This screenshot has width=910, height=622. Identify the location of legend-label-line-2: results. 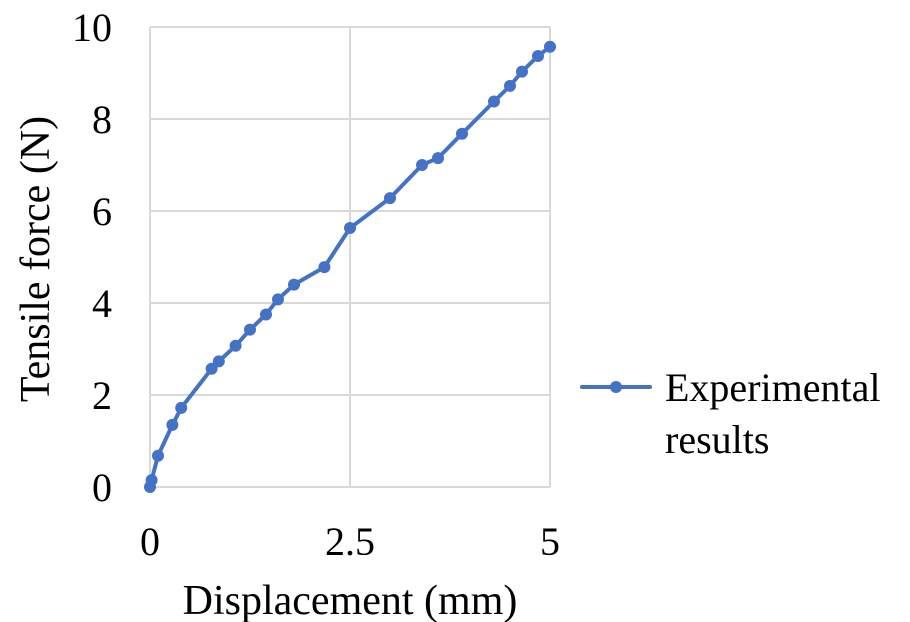
(717, 439).